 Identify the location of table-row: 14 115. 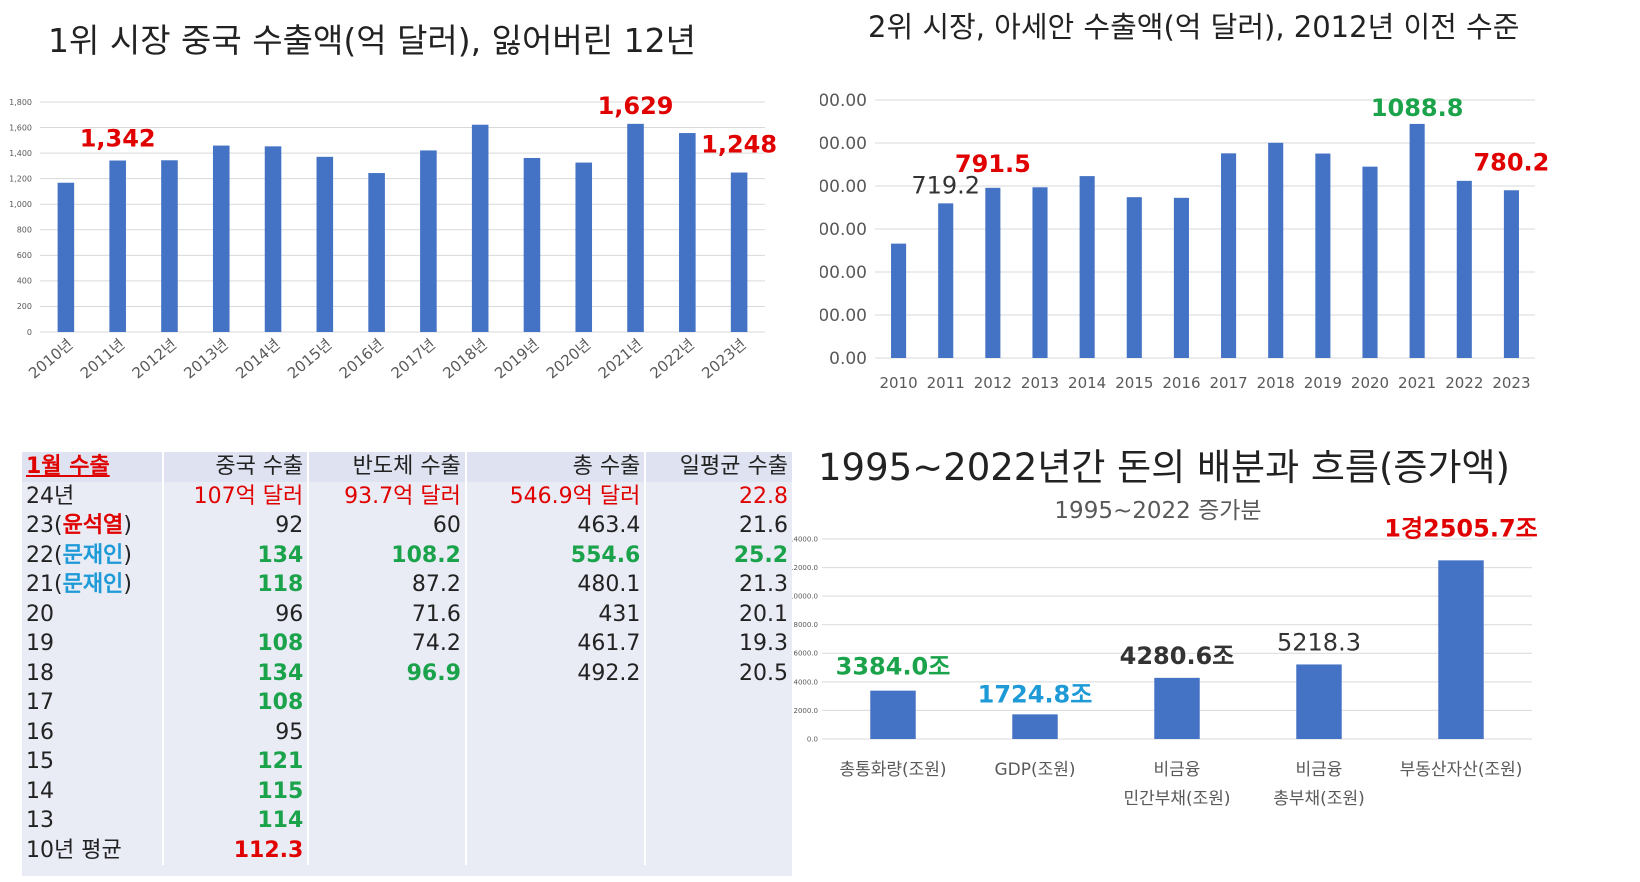
(407, 791).